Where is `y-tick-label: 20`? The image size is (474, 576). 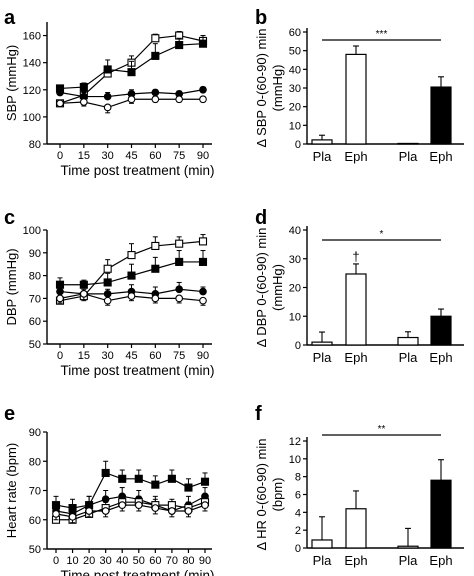
y-tick-label: 20 is located at coordinates (295, 108).